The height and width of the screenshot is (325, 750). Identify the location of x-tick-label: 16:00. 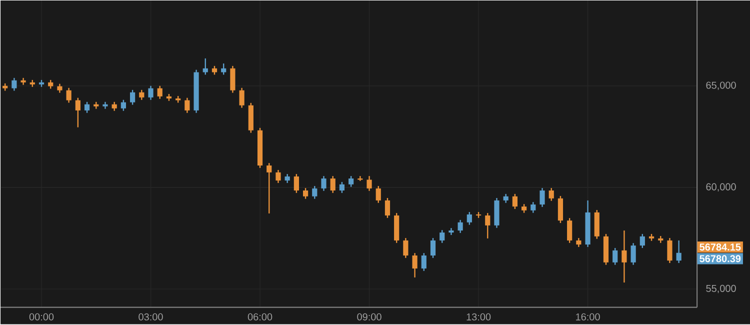
(588, 316).